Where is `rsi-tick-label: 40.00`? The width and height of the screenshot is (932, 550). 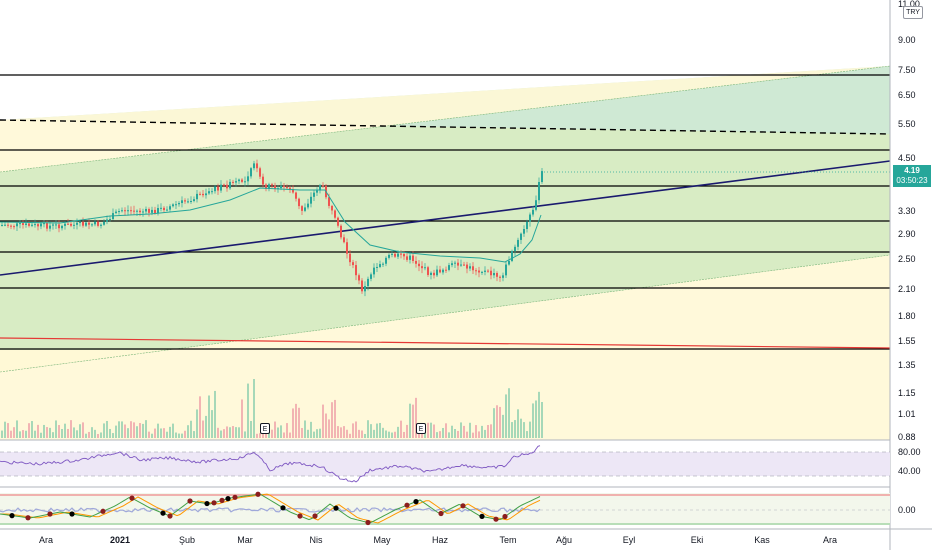
rsi-tick-label: 40.00 is located at coordinates (909, 471).